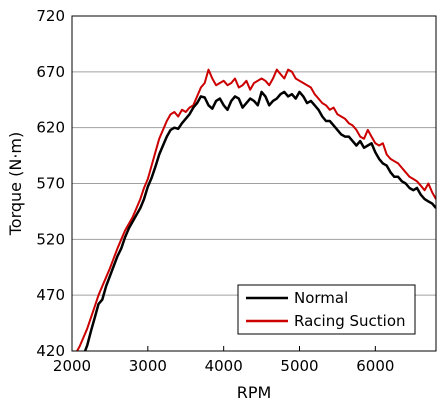 The width and height of the screenshot is (445, 410). What do you see at coordinates (15, 184) in the screenshot?
I see `y-axis-title: Torque (N·m)` at bounding box center [15, 184].